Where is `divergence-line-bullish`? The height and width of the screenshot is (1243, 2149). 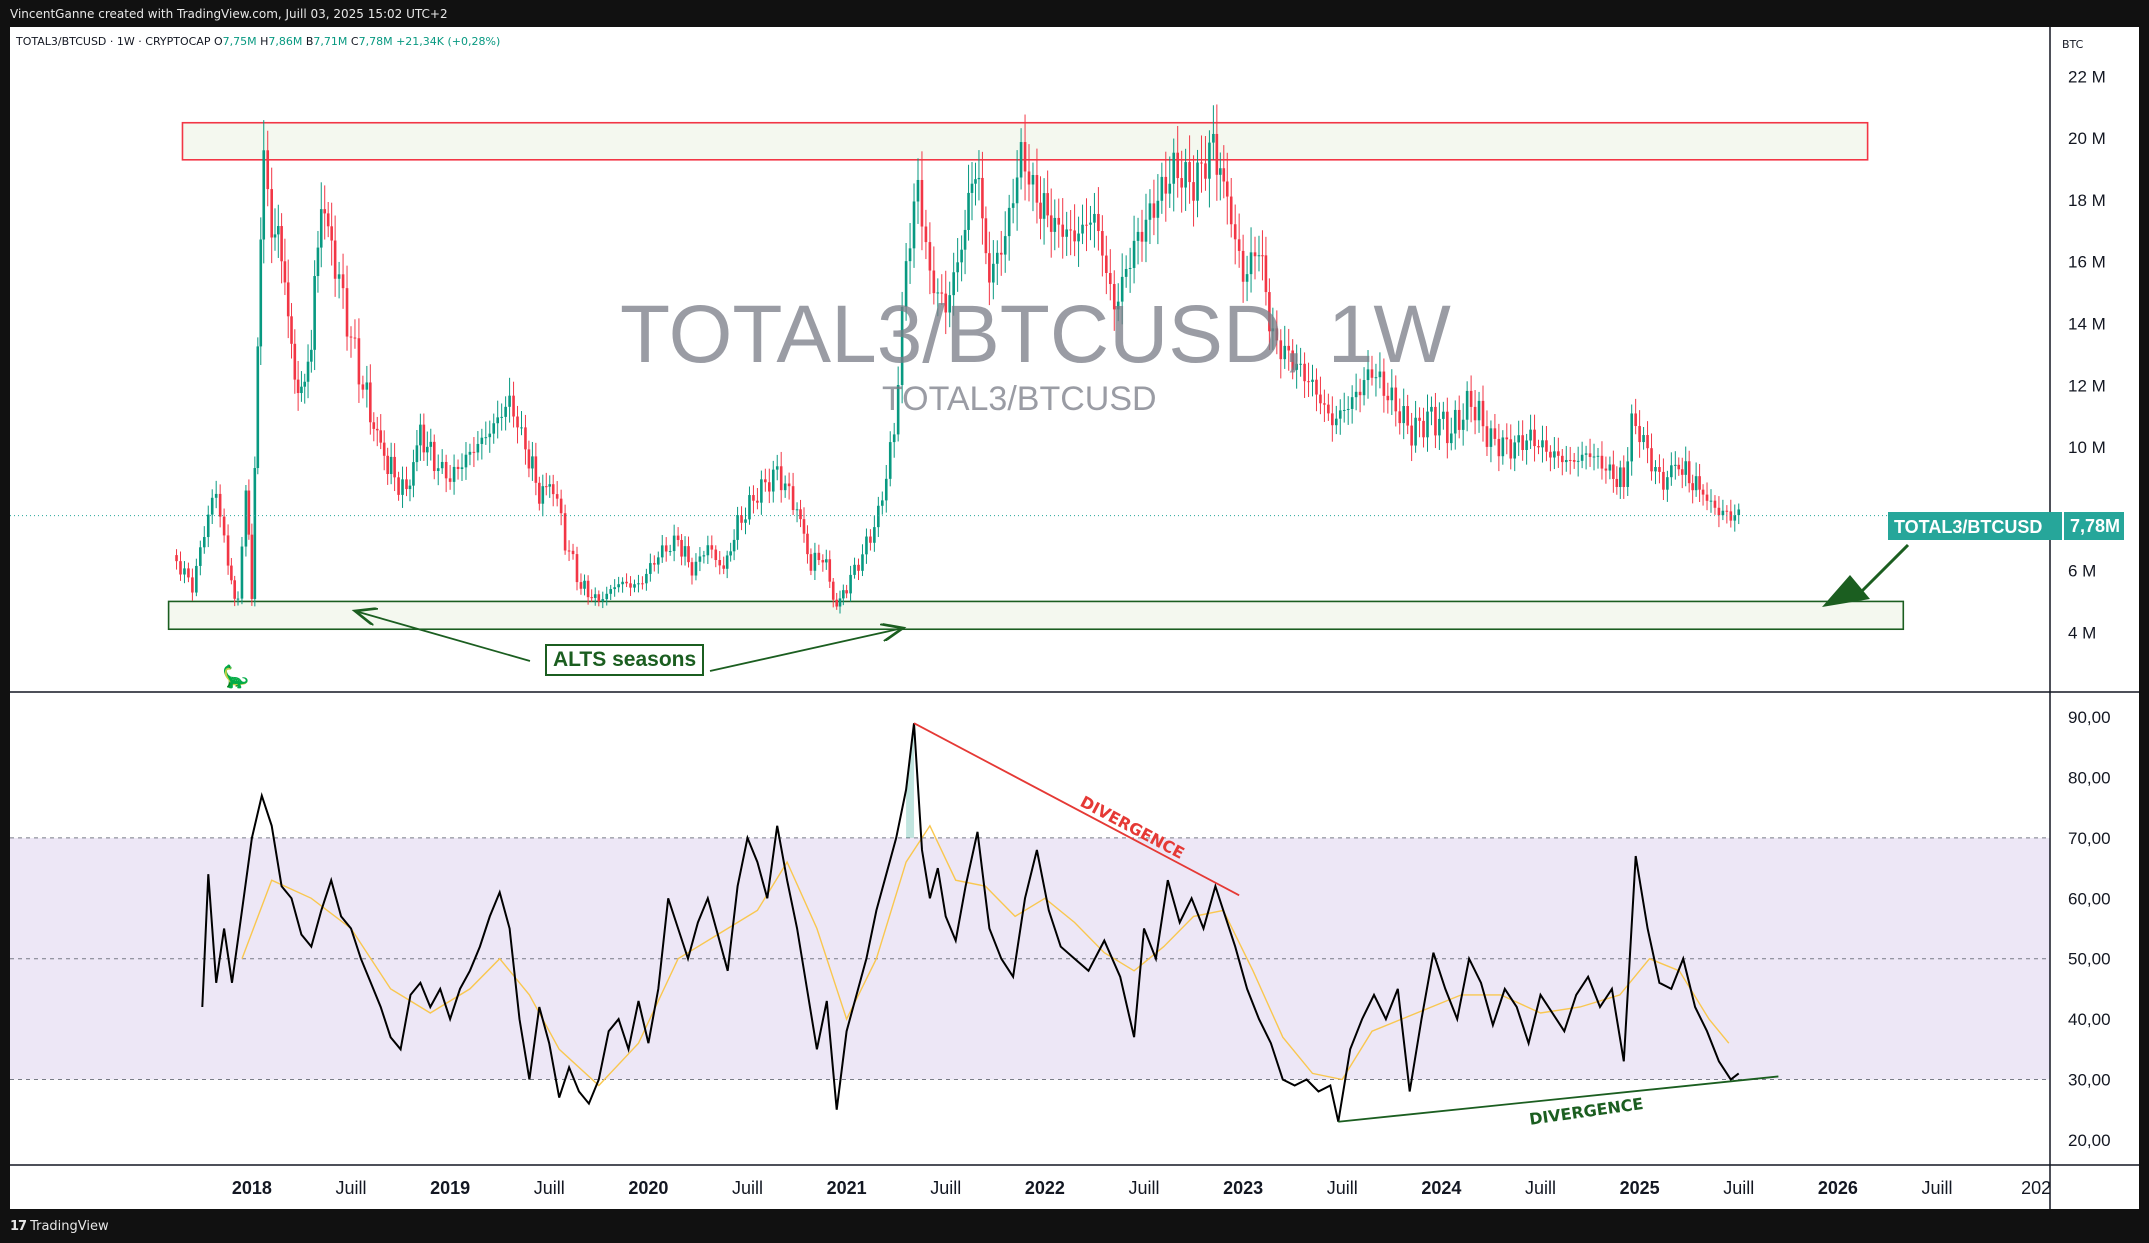
divergence-line-bullish is located at coordinates (1558, 1099).